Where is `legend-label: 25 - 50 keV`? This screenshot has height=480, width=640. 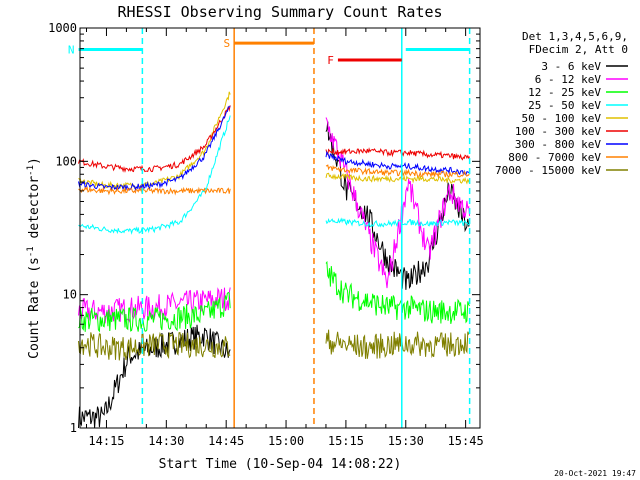 legend-label: 25 - 50 keV is located at coordinates (564, 105).